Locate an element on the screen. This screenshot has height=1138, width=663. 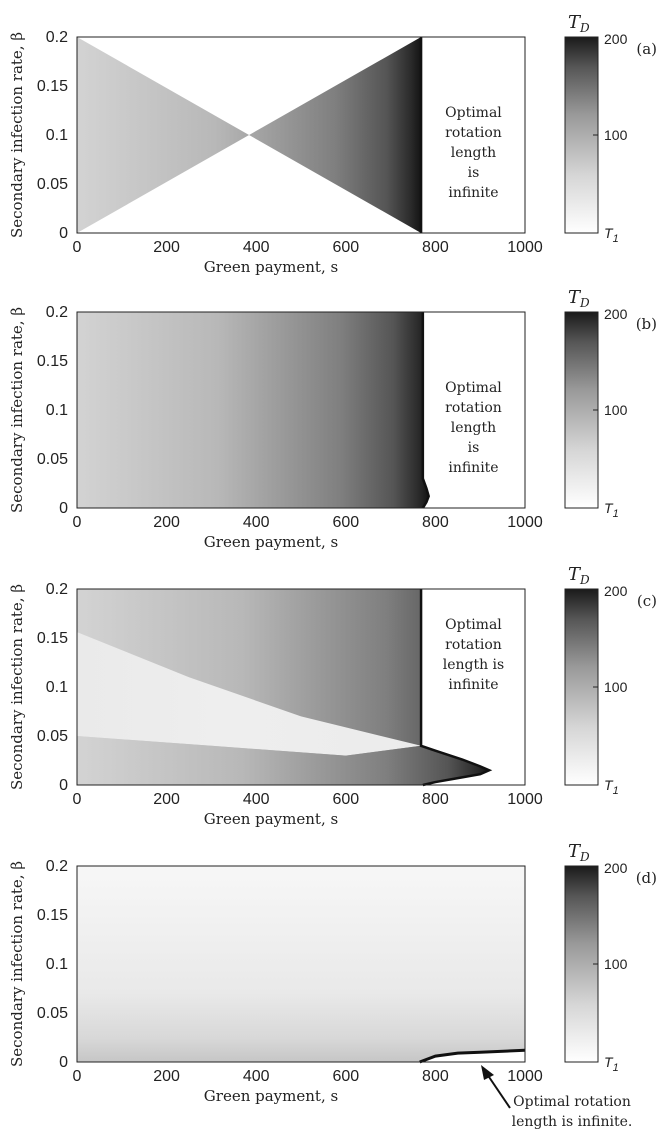
annotation-text: length is infinite. is located at coordinates (572, 1122).